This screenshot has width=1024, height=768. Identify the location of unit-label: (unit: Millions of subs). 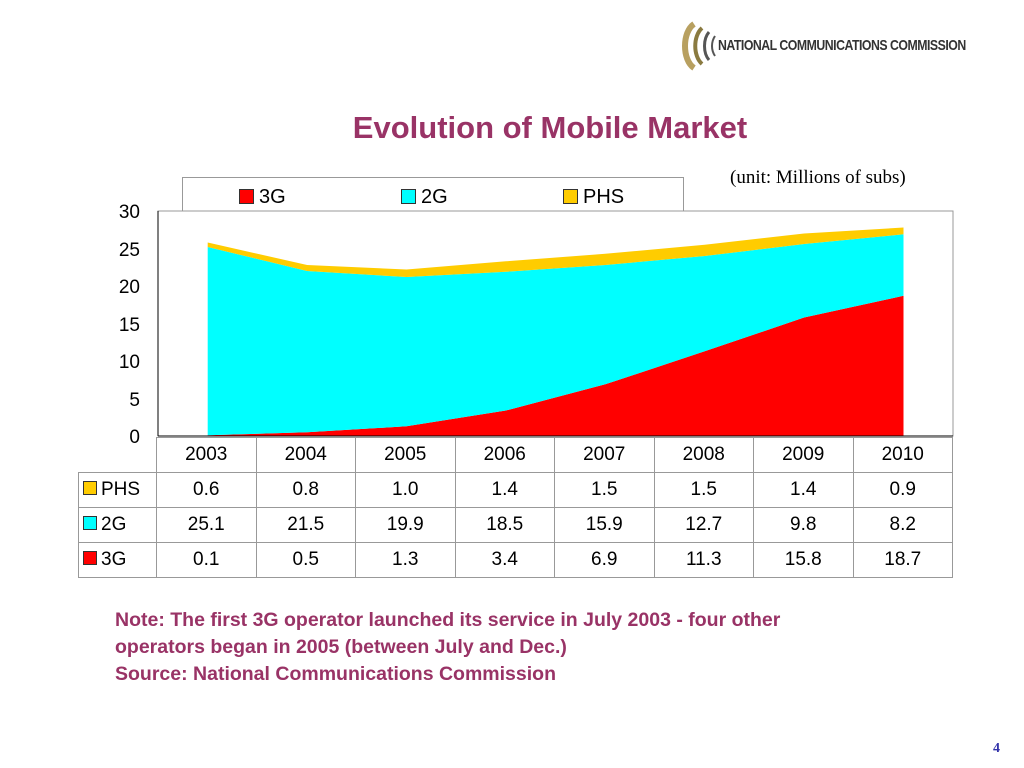
(818, 177).